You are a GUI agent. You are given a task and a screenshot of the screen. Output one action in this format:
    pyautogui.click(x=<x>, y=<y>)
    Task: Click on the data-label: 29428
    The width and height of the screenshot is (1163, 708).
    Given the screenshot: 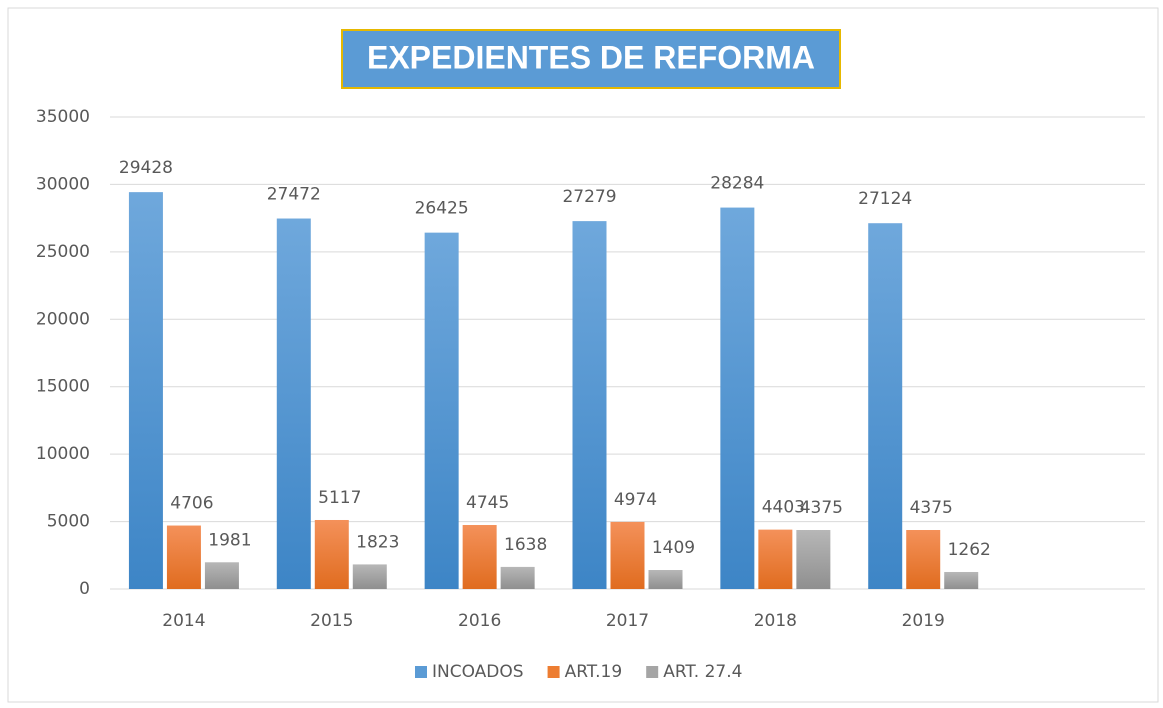 What is the action you would take?
    pyautogui.click(x=146, y=168)
    